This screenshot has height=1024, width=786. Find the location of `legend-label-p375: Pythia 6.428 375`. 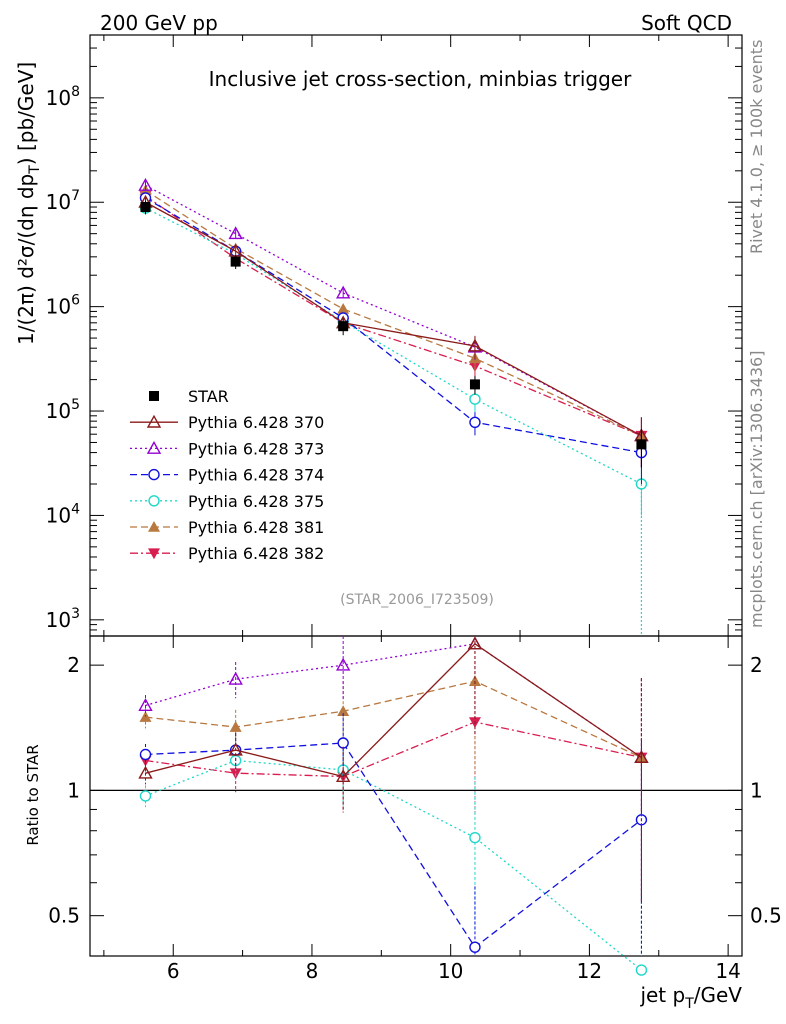

legend-label-p375: Pythia 6.428 375 is located at coordinates (256, 501).